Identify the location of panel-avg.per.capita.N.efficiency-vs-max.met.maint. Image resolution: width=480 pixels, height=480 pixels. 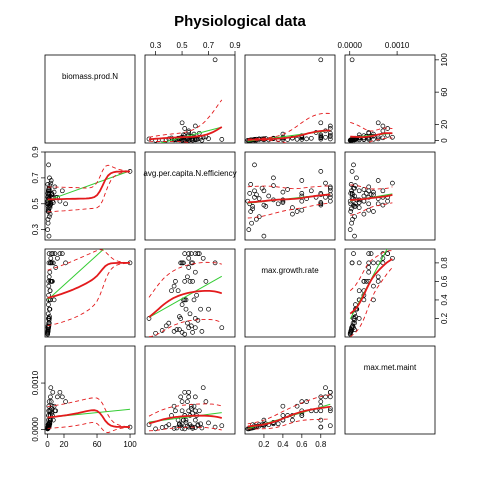
(390, 196).